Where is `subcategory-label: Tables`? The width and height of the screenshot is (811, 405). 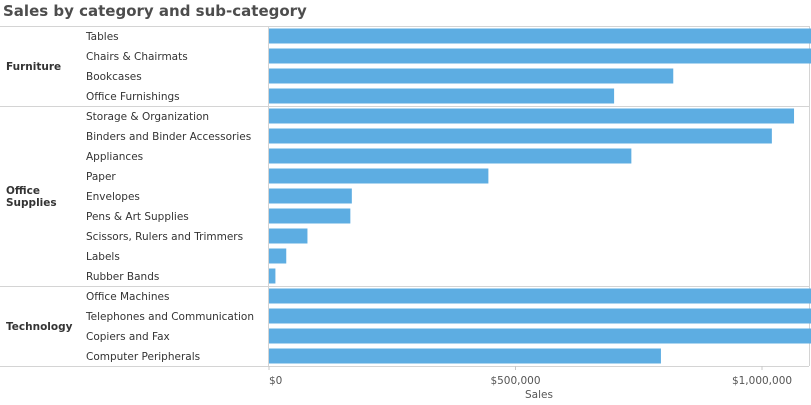 subcategory-label: Tables is located at coordinates (102, 37).